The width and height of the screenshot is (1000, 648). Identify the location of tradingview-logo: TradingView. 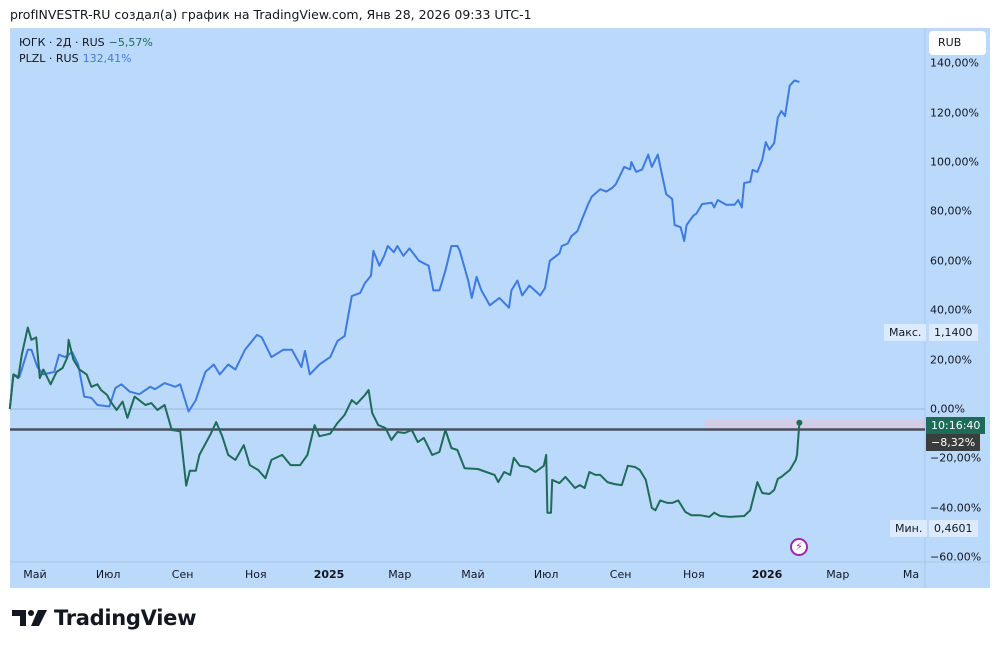
(104, 618).